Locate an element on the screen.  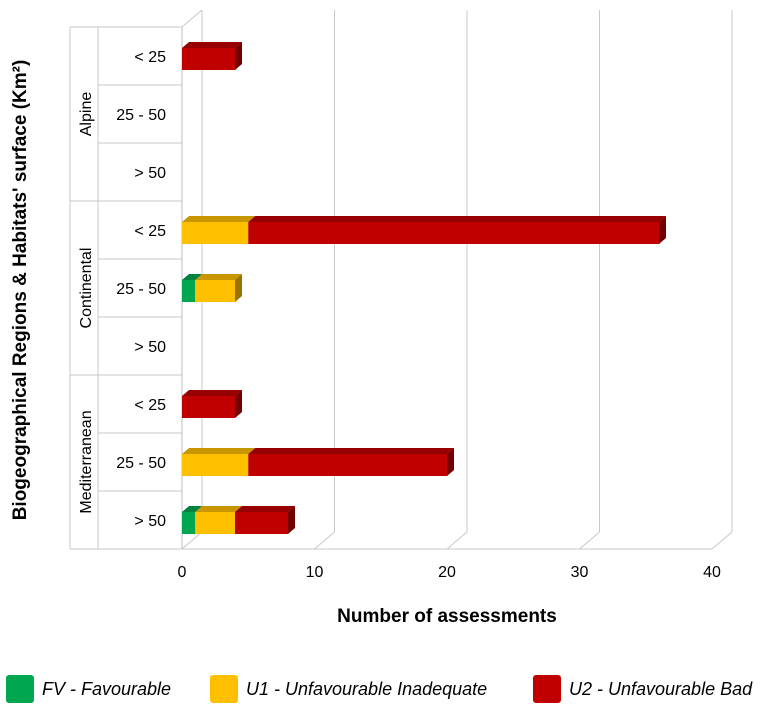
legend-swatch-u2 is located at coordinates (547, 689).